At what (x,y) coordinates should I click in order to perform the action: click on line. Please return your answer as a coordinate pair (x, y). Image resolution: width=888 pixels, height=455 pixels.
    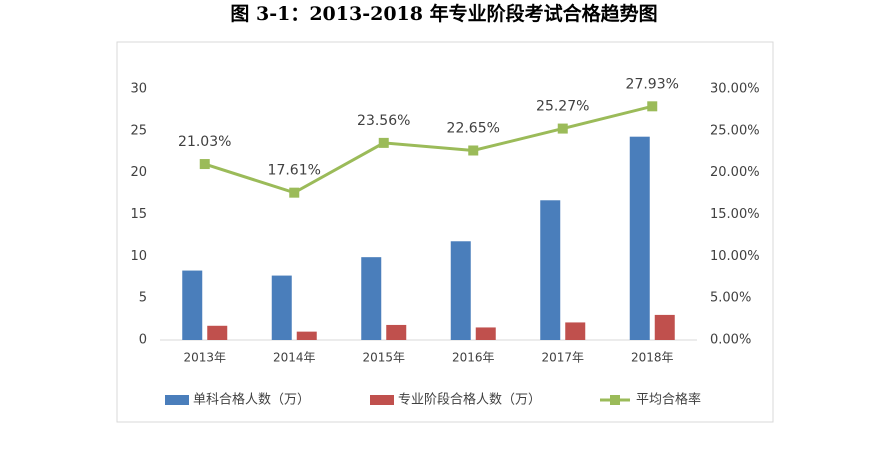
    Looking at the image, I should click on (428, 149).